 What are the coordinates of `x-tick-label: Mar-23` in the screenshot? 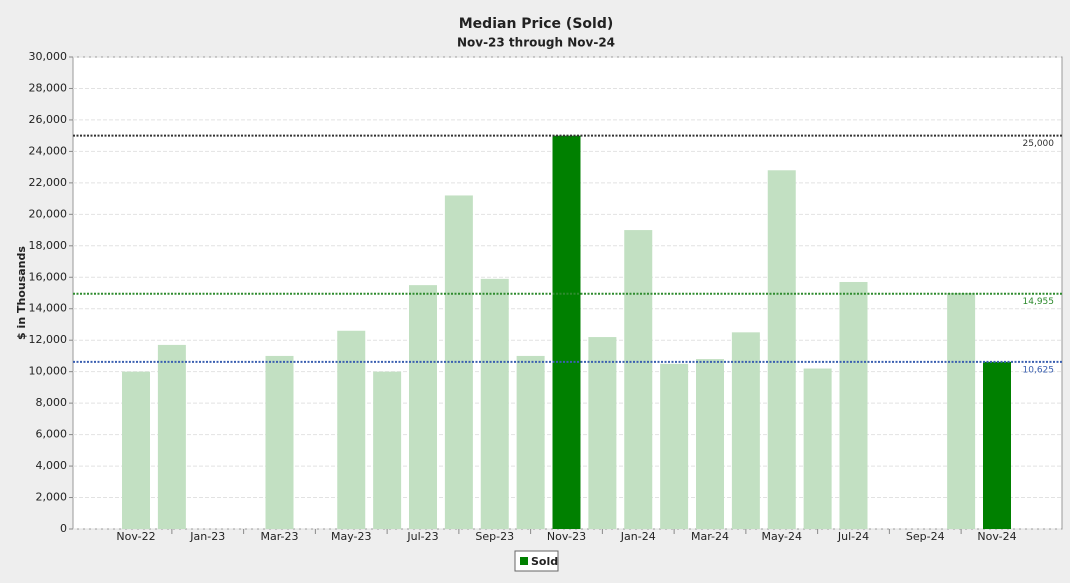 It's located at (279, 536).